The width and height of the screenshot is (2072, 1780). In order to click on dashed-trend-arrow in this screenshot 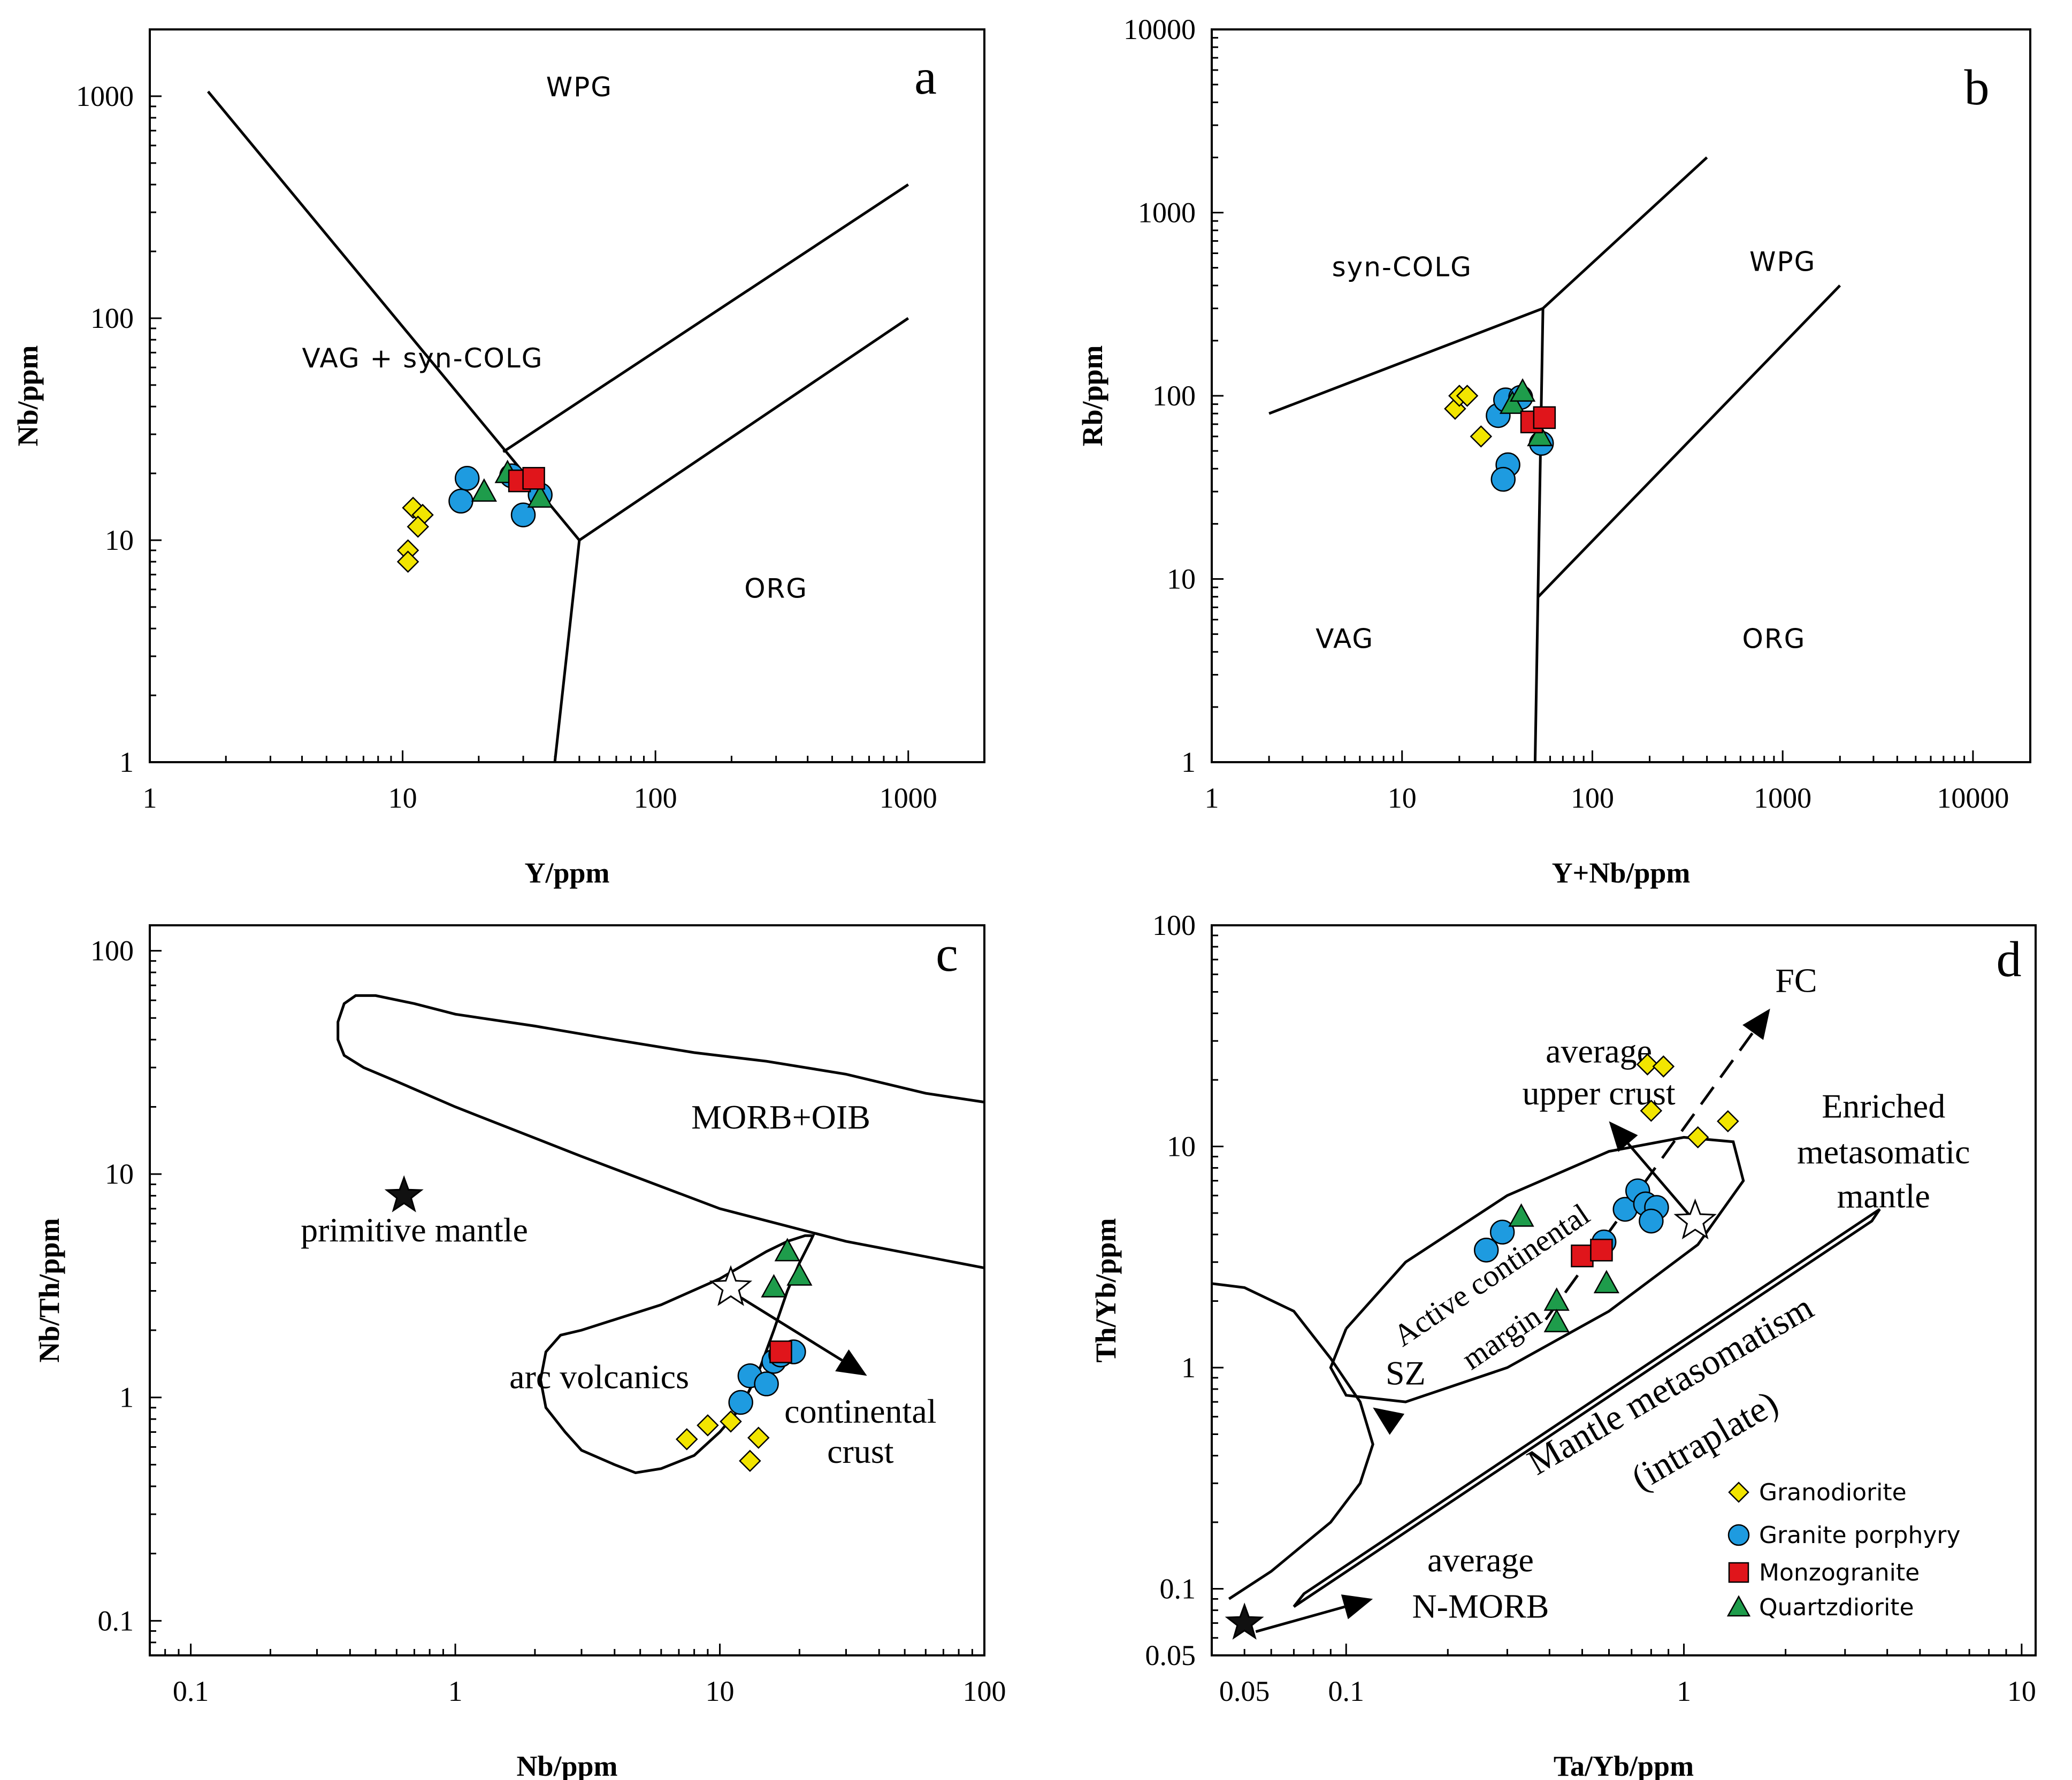, I will do `click(1649, 1176)`.